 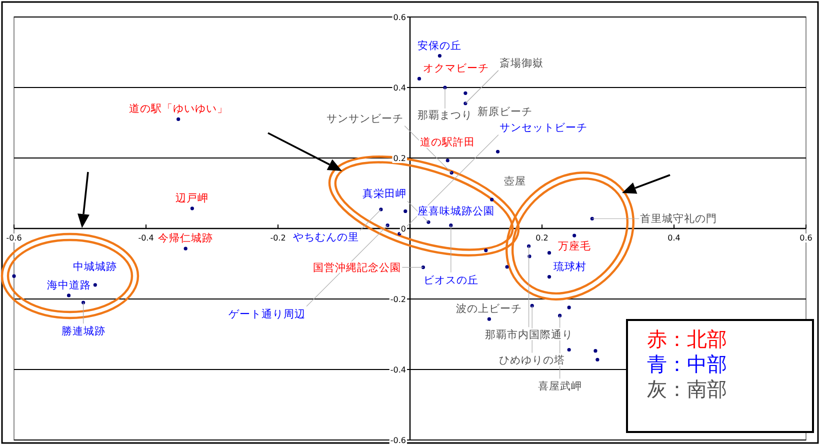 What do you see at coordinates (687, 339) in the screenshot?
I see `annotation: 赤：北部` at bounding box center [687, 339].